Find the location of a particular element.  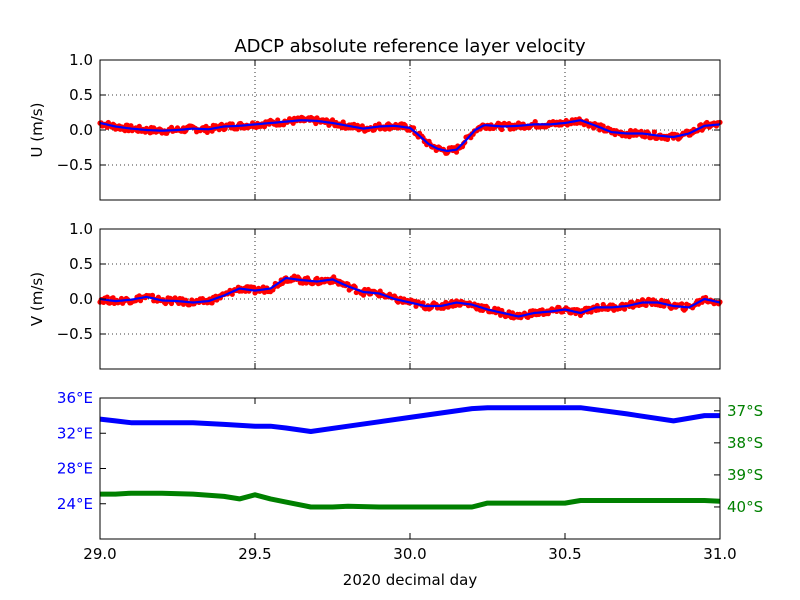

latitude-tick-label: 38°S is located at coordinates (745, 443).